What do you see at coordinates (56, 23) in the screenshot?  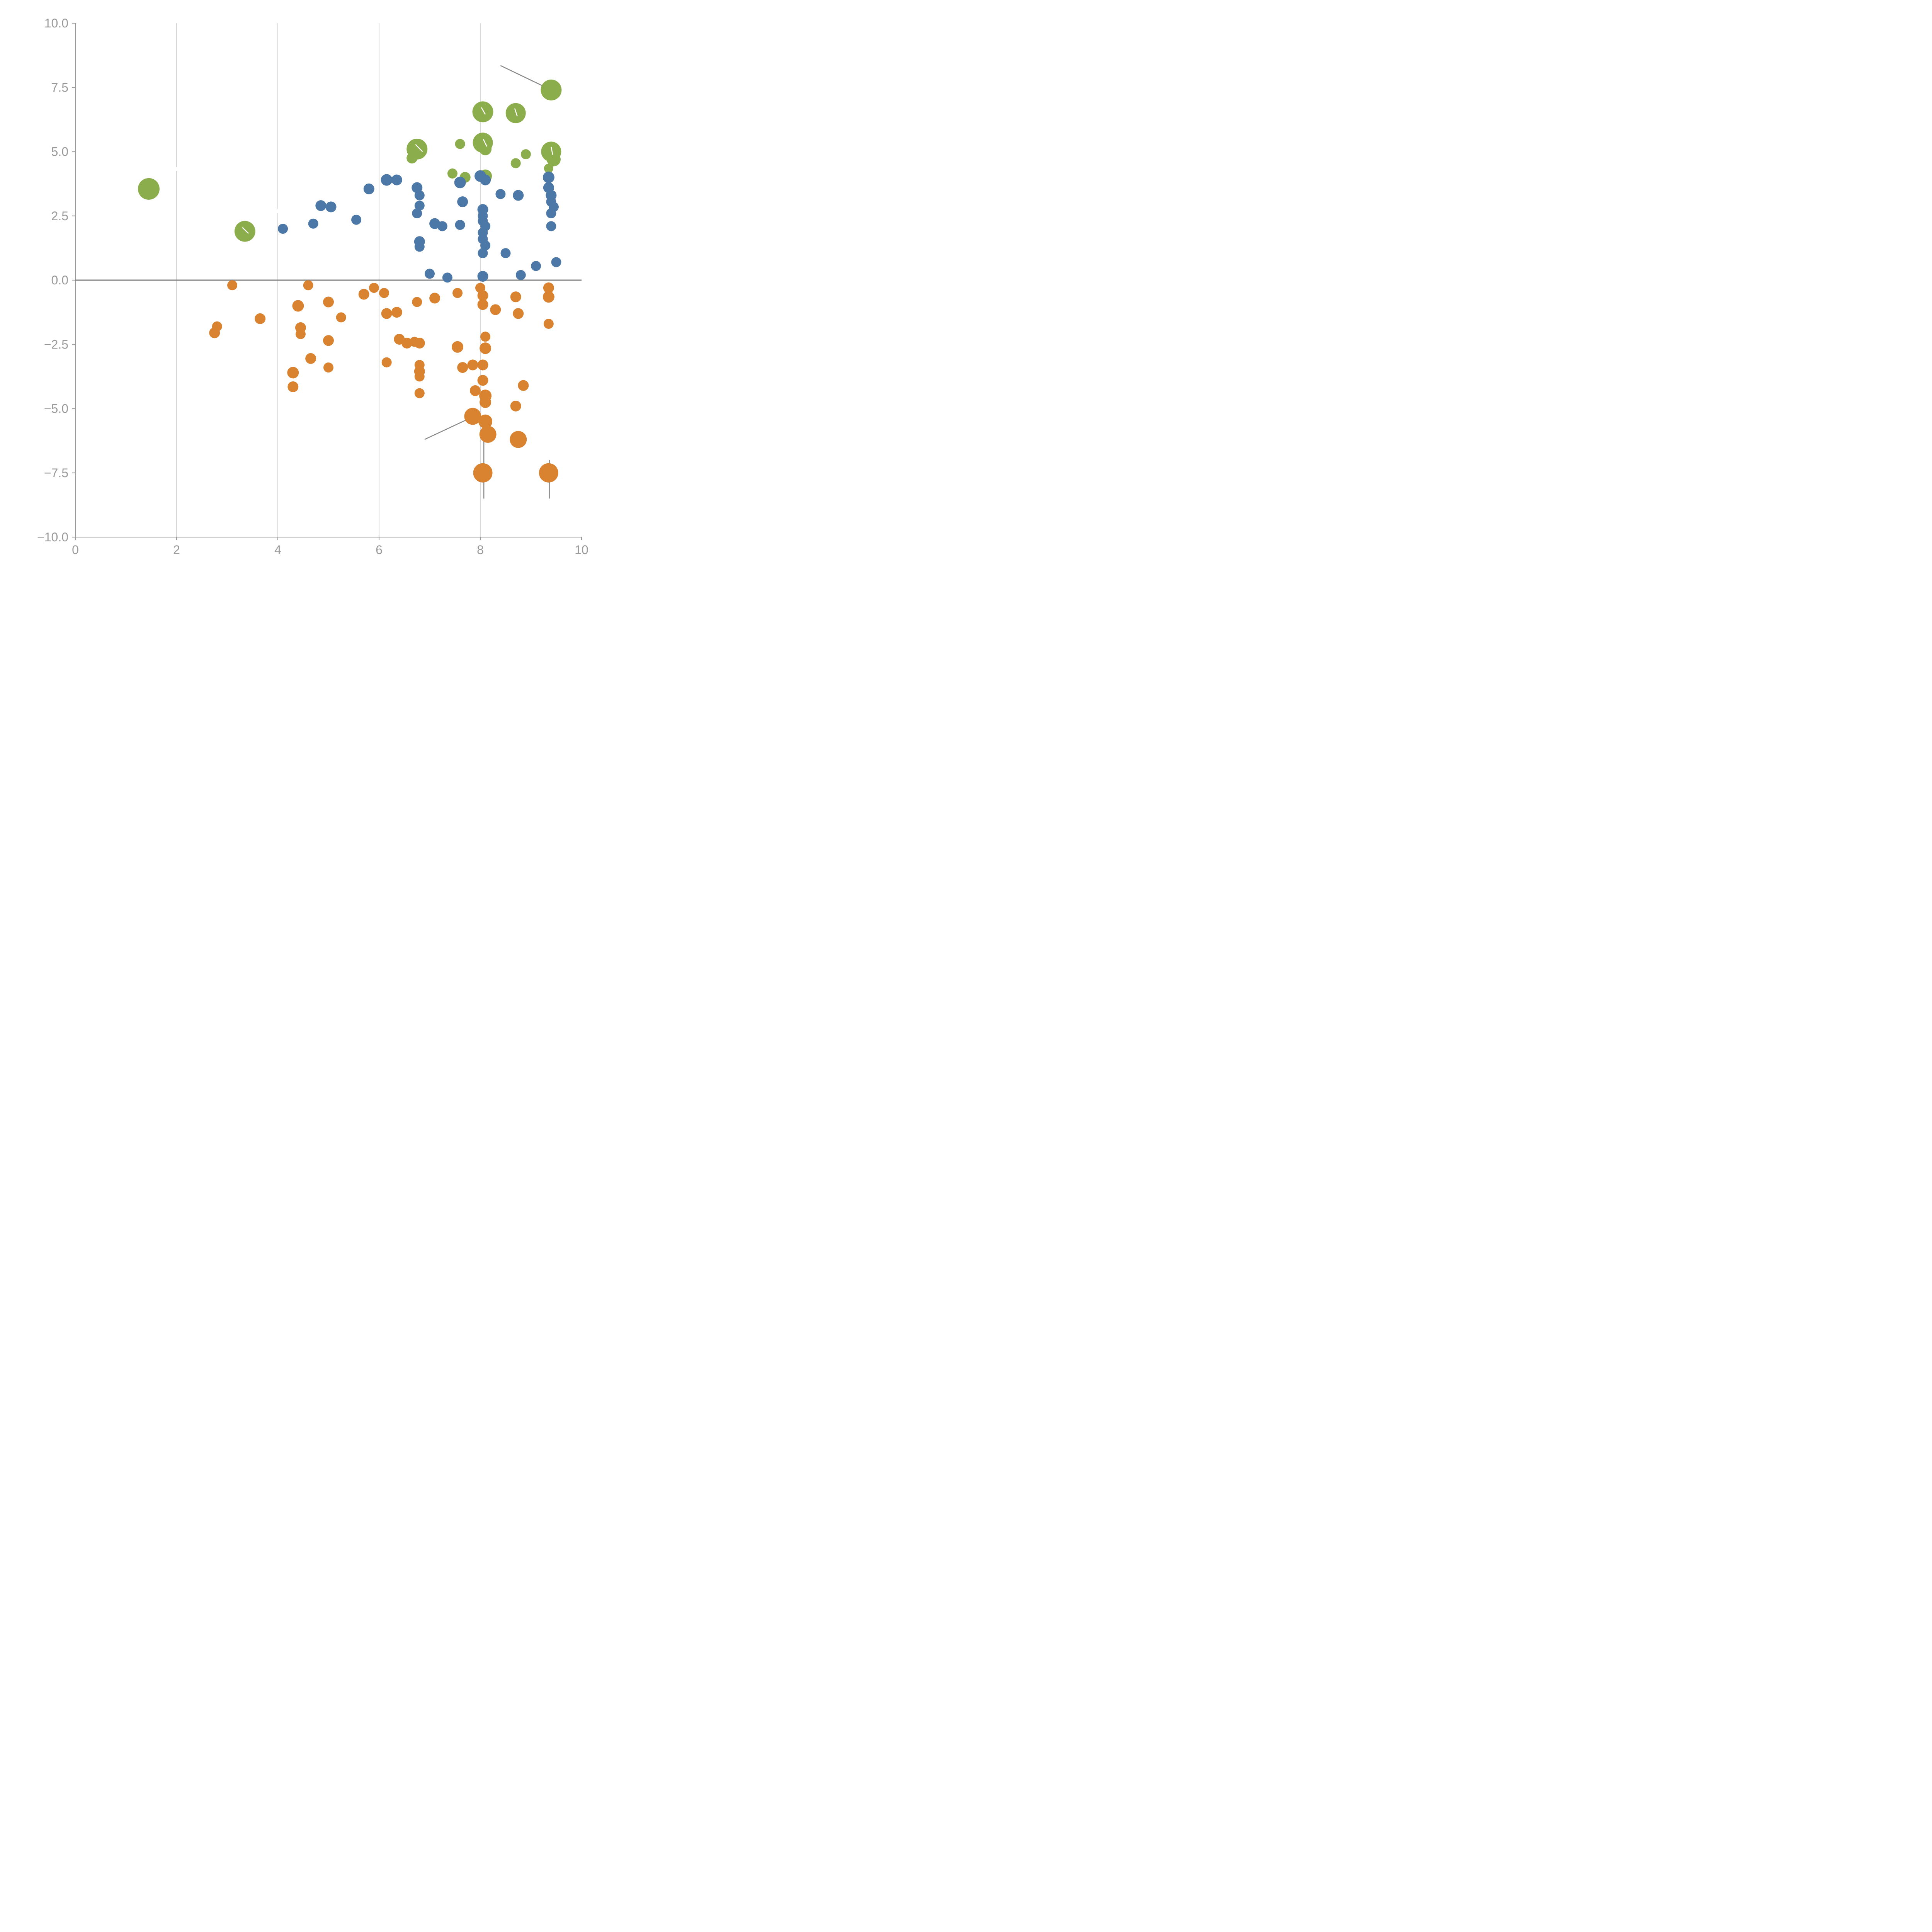 I see `y-tick-label: 10.0` at bounding box center [56, 23].